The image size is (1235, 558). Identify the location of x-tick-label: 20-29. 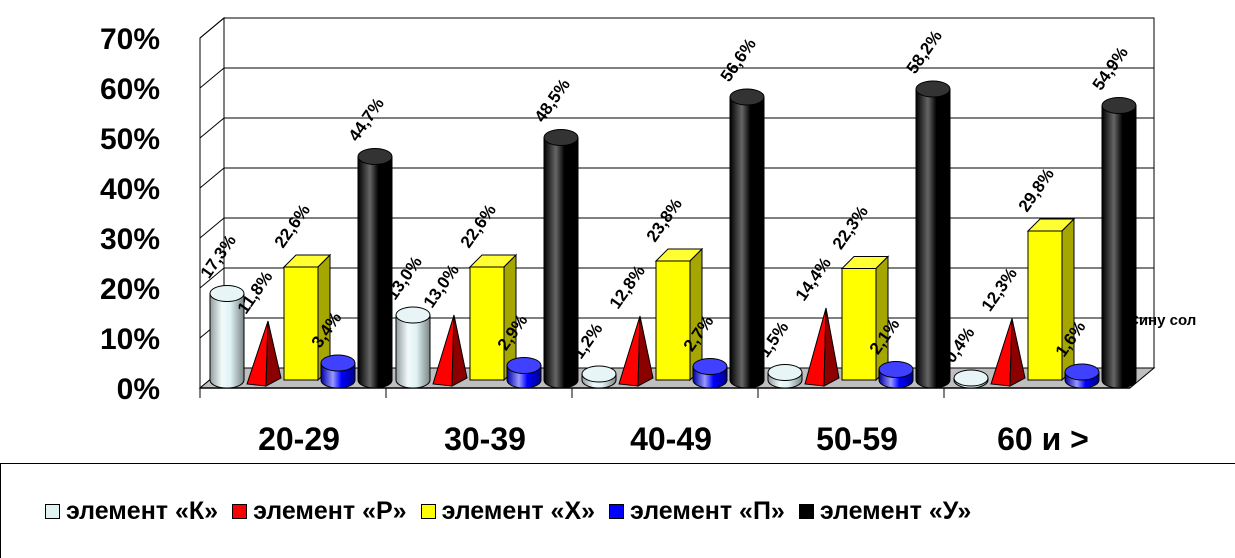
(299, 439).